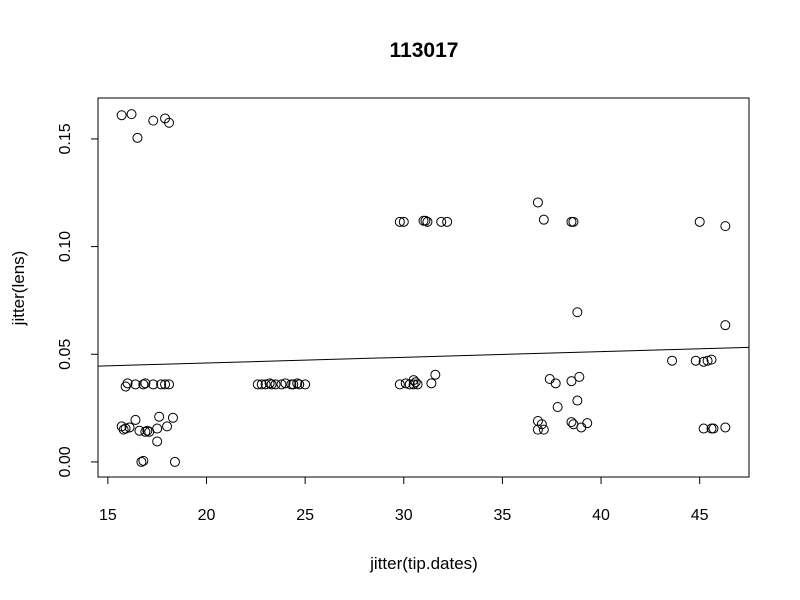  What do you see at coordinates (423, 356) in the screenshot?
I see `regression-line` at bounding box center [423, 356].